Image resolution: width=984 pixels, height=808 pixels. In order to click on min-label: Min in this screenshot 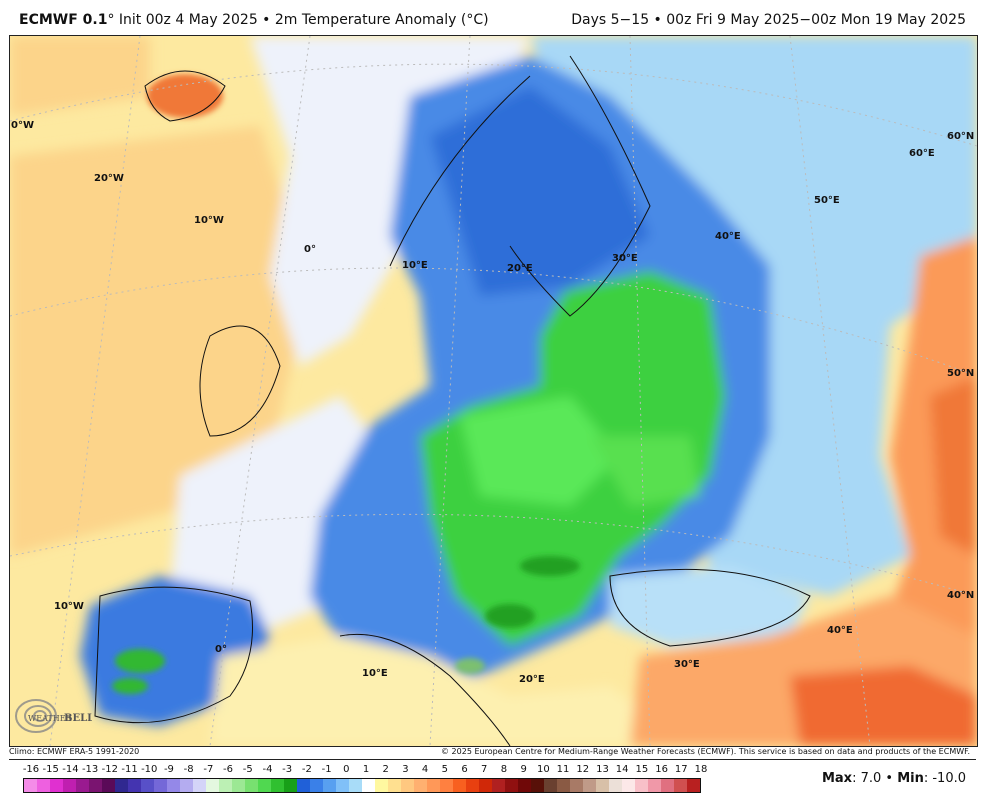, I will do `click(910, 778)`.